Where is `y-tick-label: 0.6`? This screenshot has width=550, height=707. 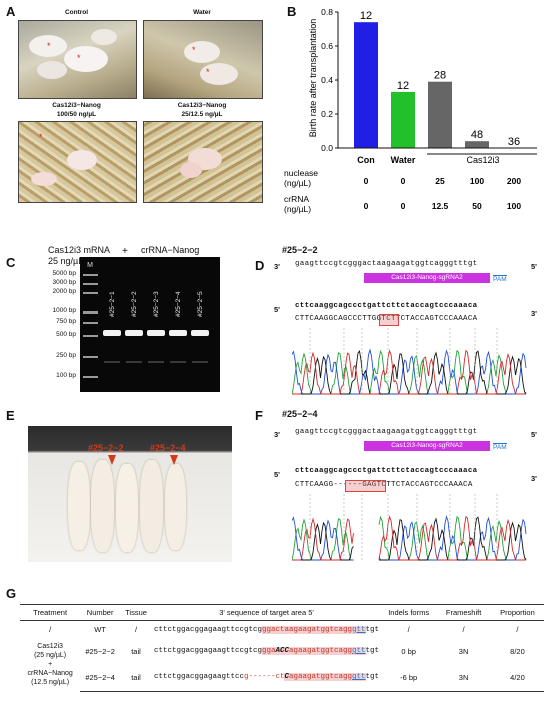 y-tick-label: 0.6 is located at coordinates (327, 46).